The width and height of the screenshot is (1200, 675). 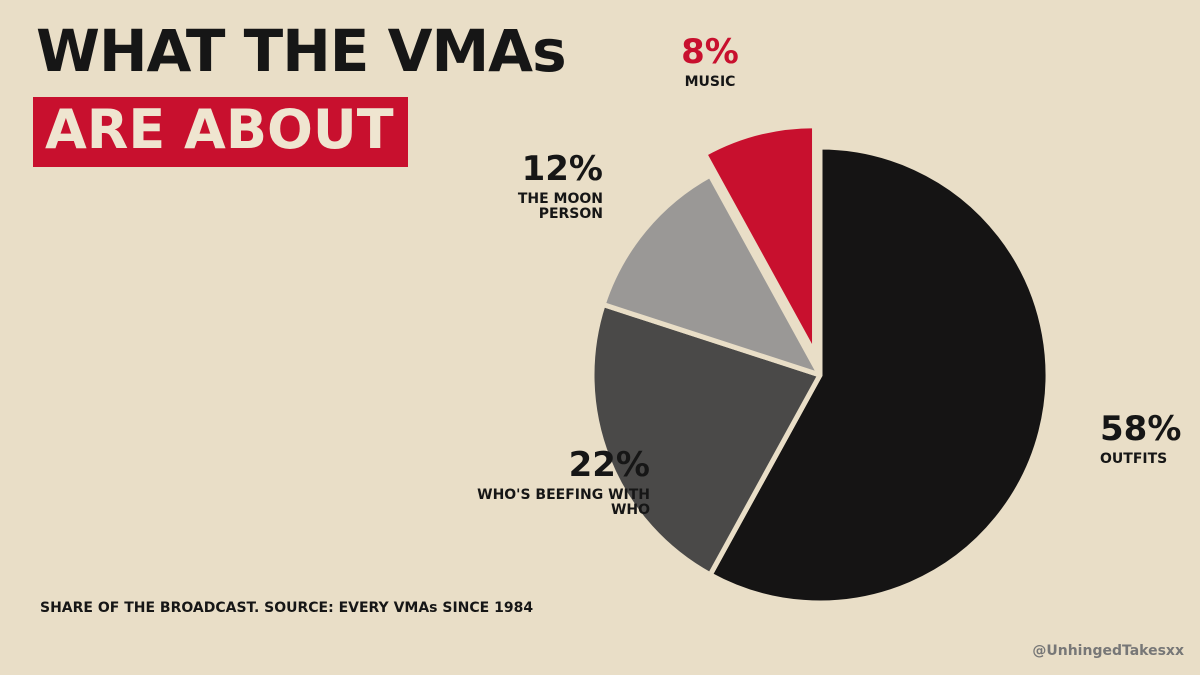 I want to click on slice-label: 8% MUSIC, so click(x=710, y=62).